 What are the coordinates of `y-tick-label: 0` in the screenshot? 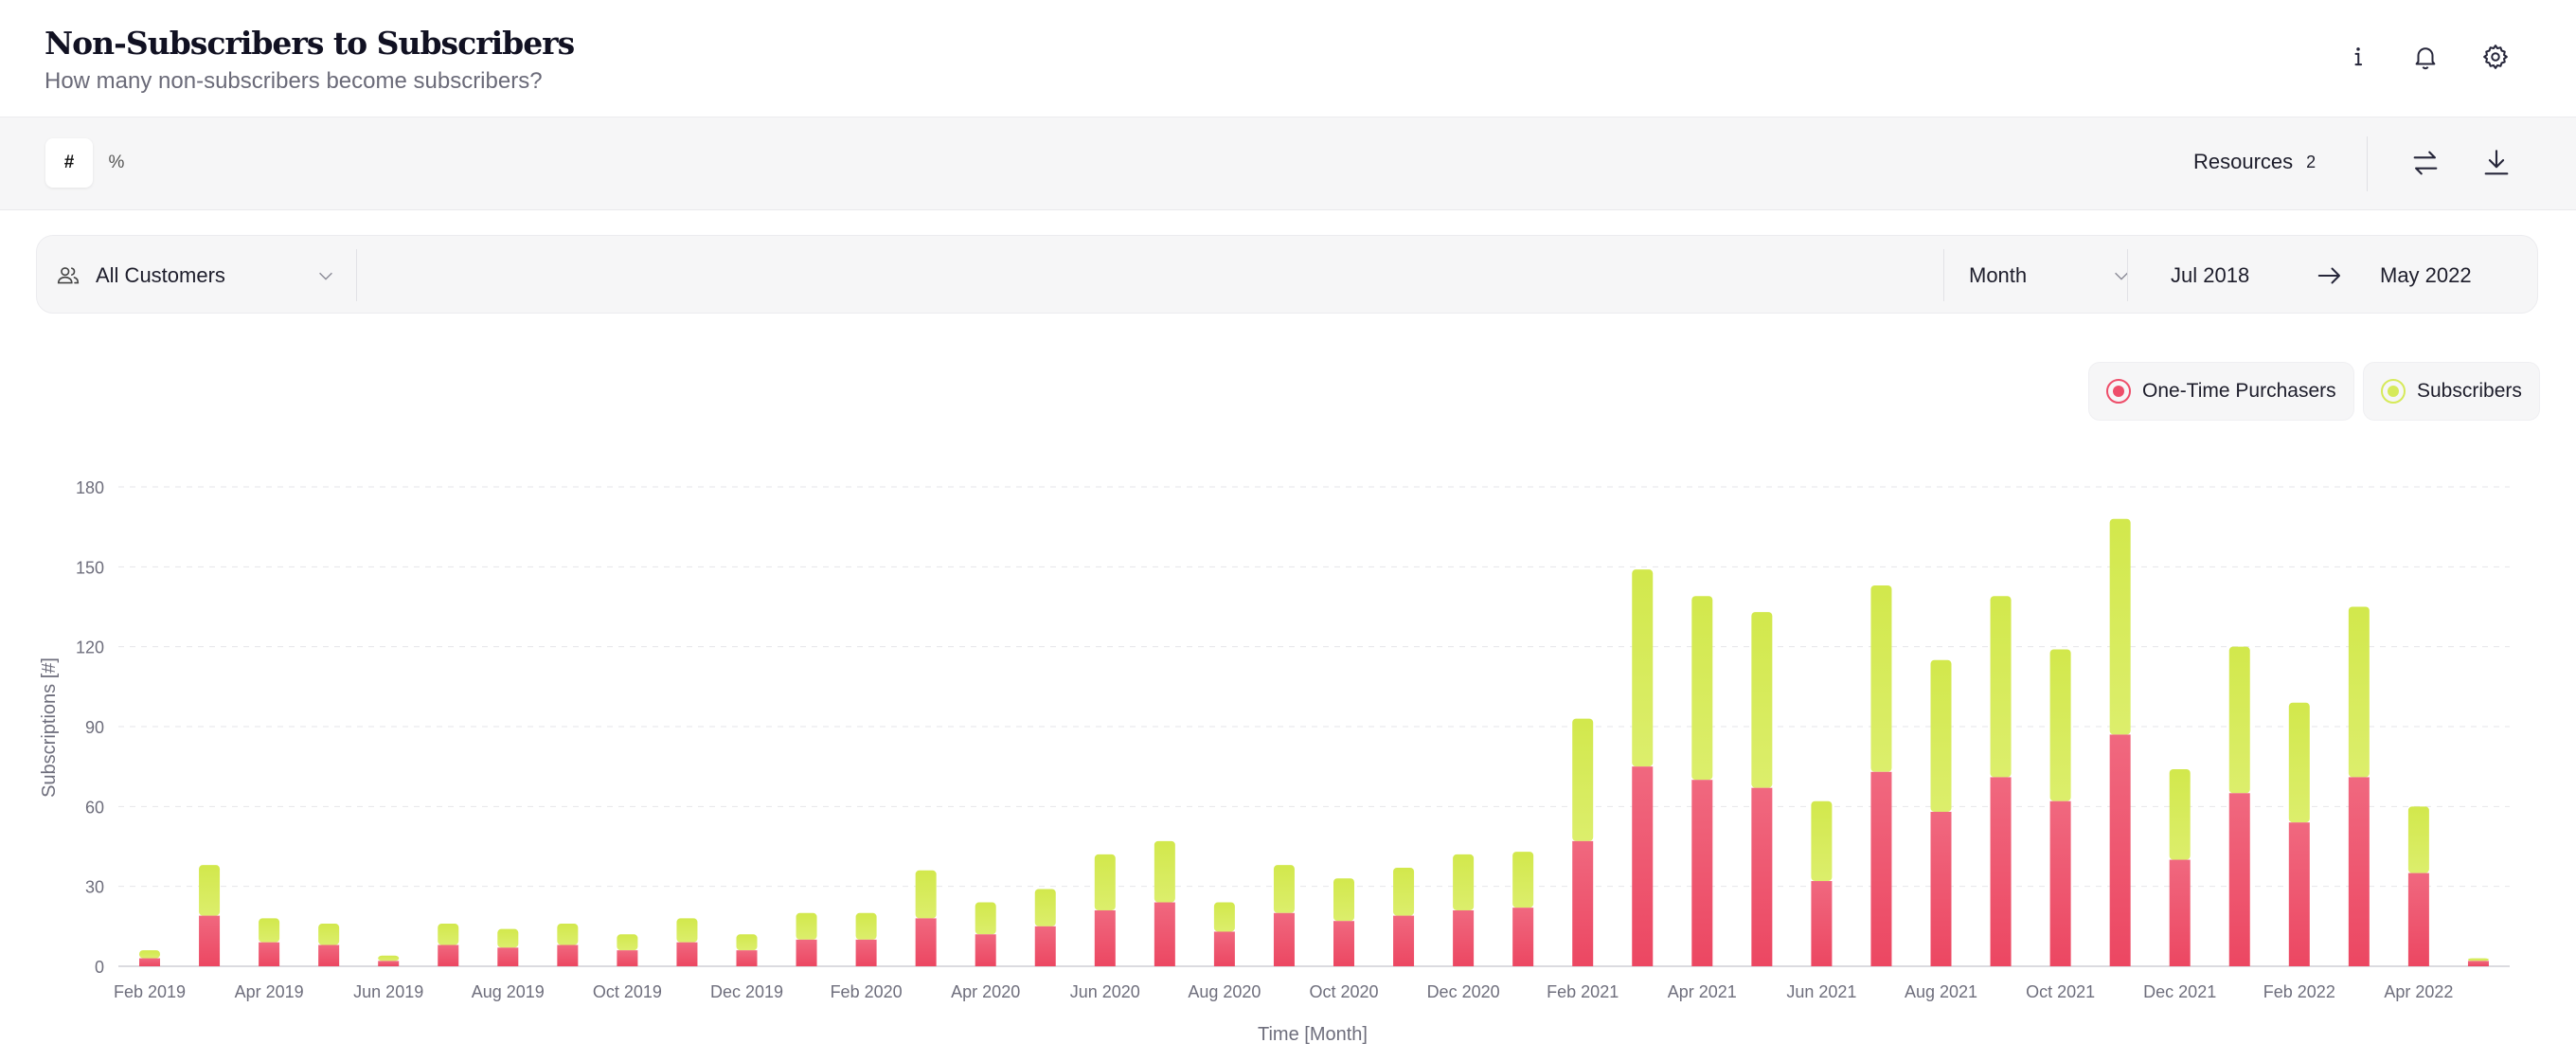 It's located at (99, 967).